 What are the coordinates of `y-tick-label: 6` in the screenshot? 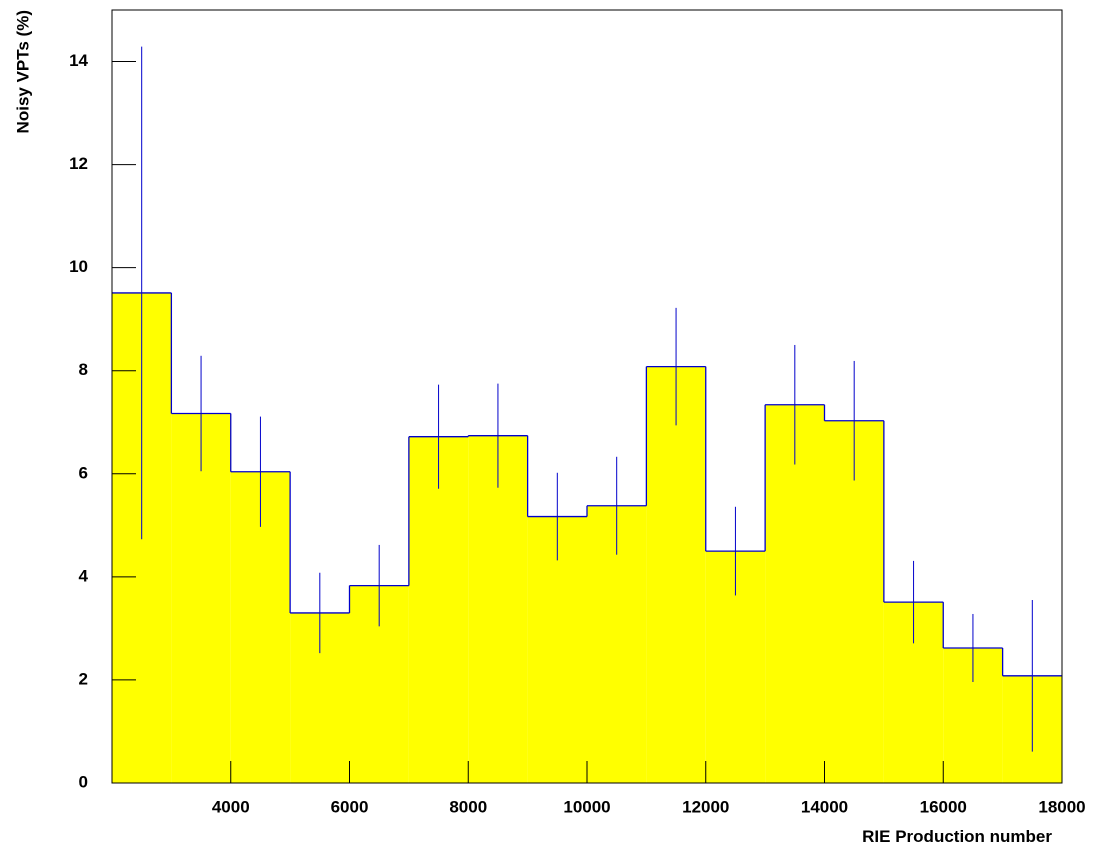 It's located at (83, 472).